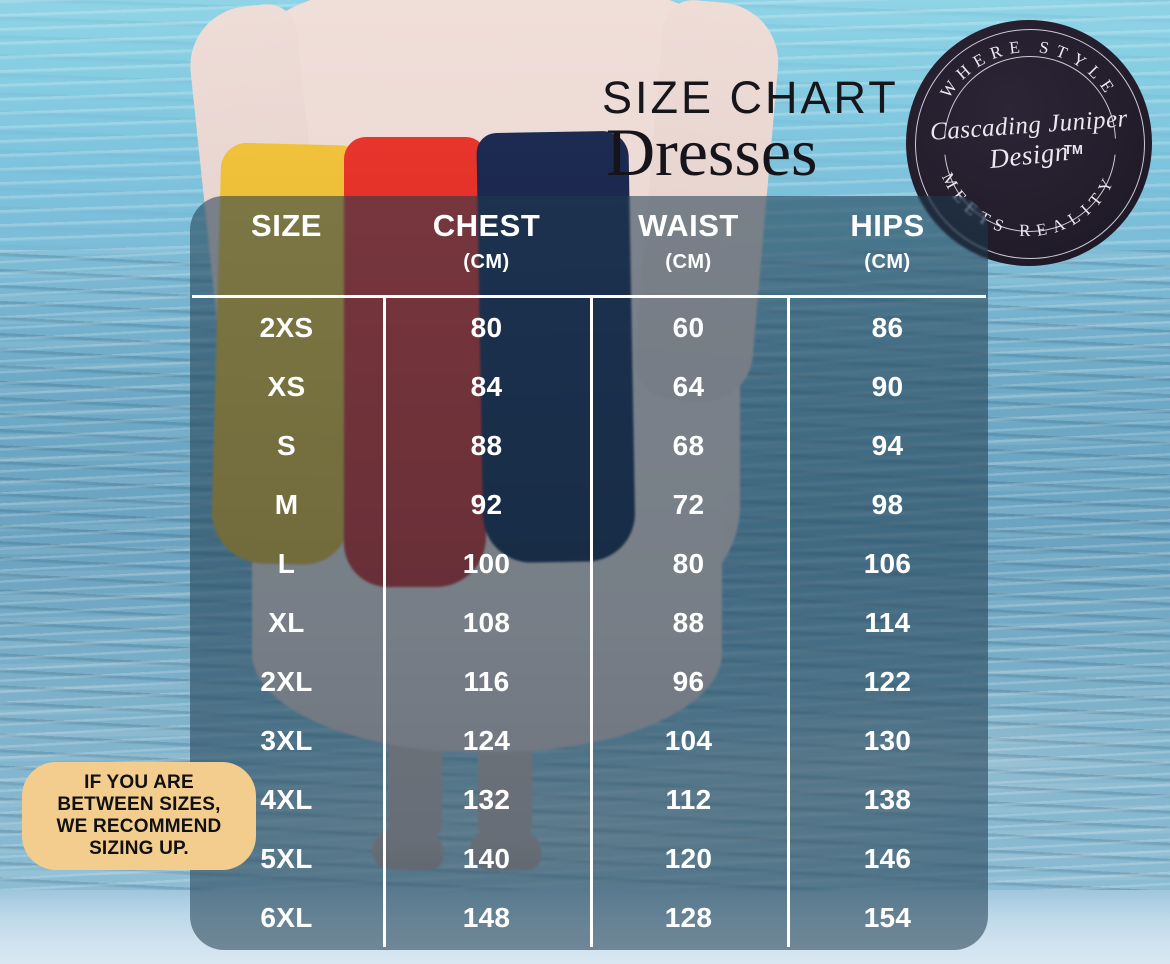 Image resolution: width=1170 pixels, height=964 pixels. What do you see at coordinates (286, 386) in the screenshot?
I see `cell-size: XS` at bounding box center [286, 386].